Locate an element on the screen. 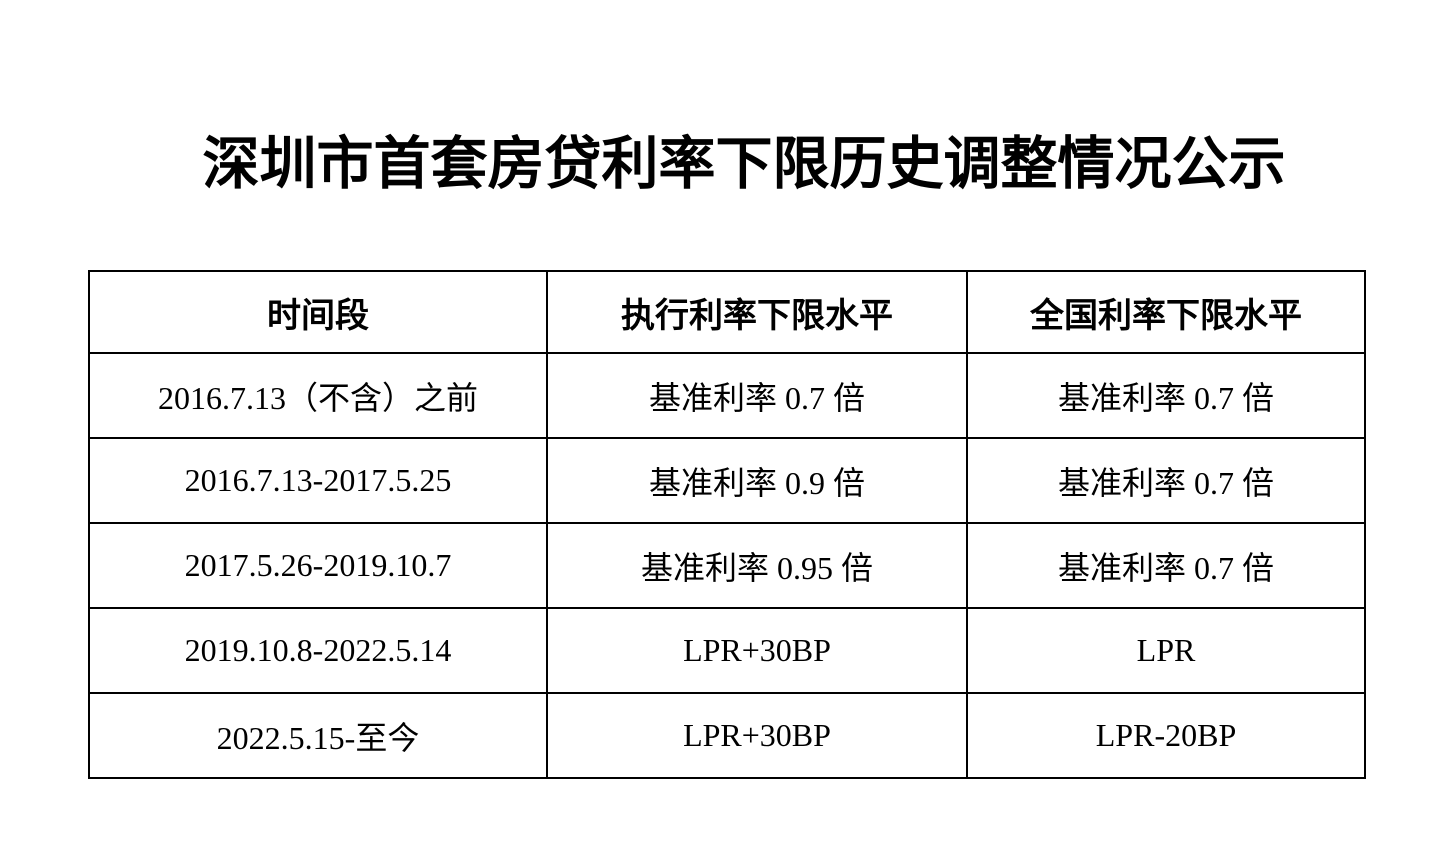 The width and height of the screenshot is (1436, 862). cell-executed-rate-floor: 基准利率 0.7 倍 is located at coordinates (757, 395).